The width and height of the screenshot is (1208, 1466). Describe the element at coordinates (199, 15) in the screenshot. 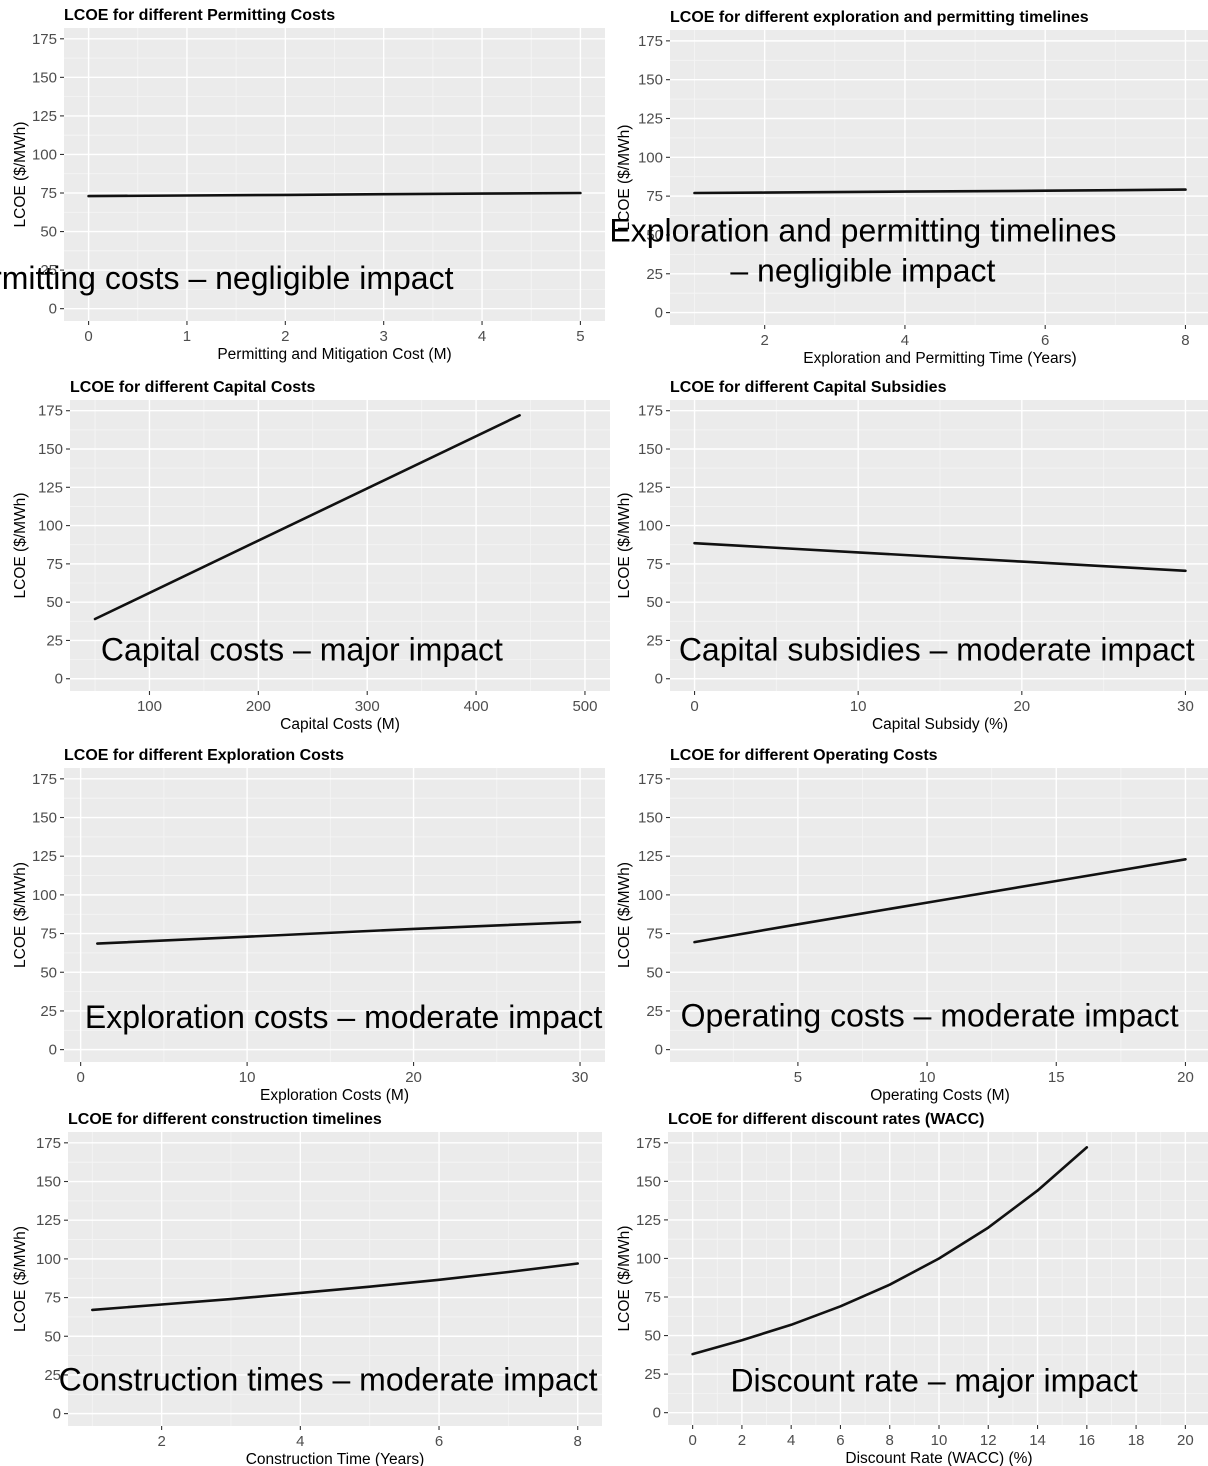

I see `chart-title: LCOE for different Permitting Costs` at that location.